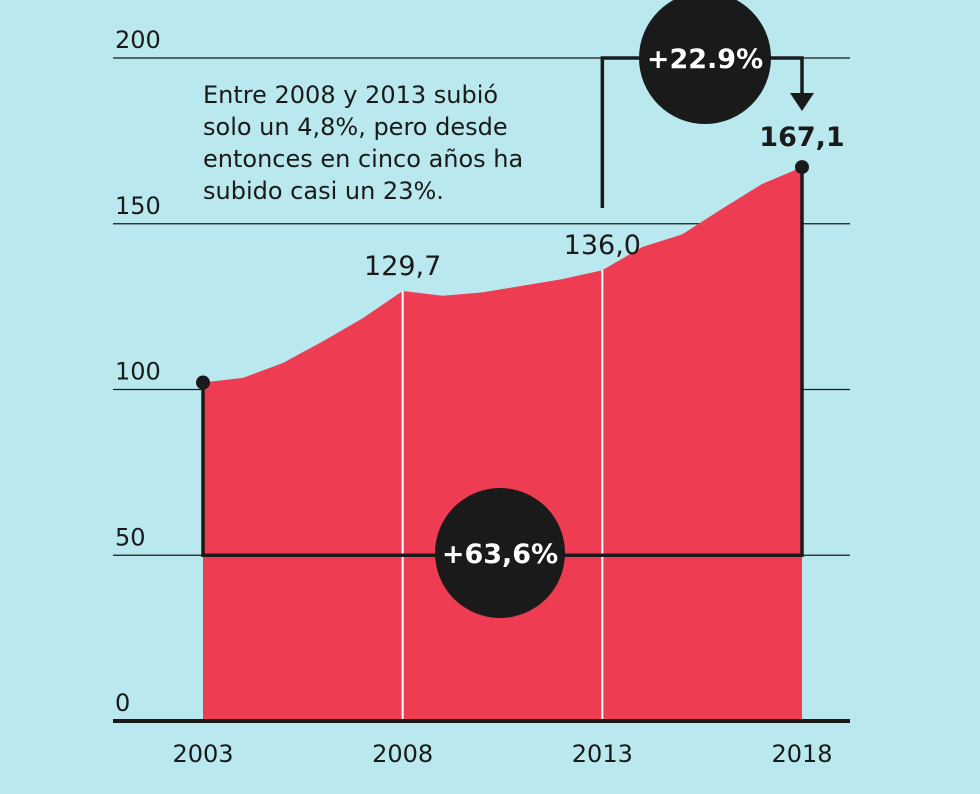  What do you see at coordinates (138, 206) in the screenshot?
I see `y-tick-label: 150` at bounding box center [138, 206].